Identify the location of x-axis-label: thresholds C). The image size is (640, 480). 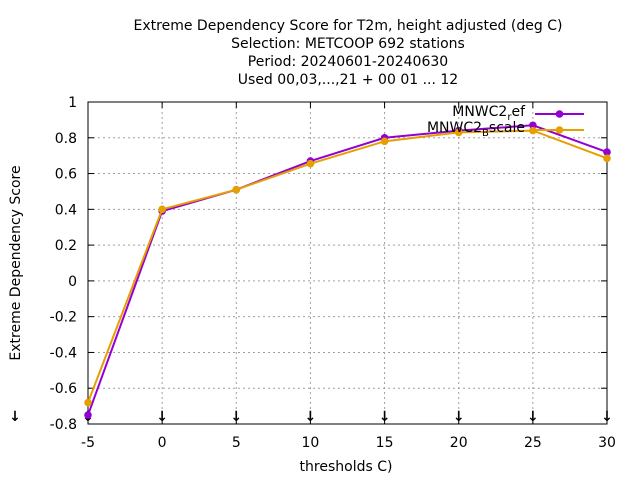
(346, 467).